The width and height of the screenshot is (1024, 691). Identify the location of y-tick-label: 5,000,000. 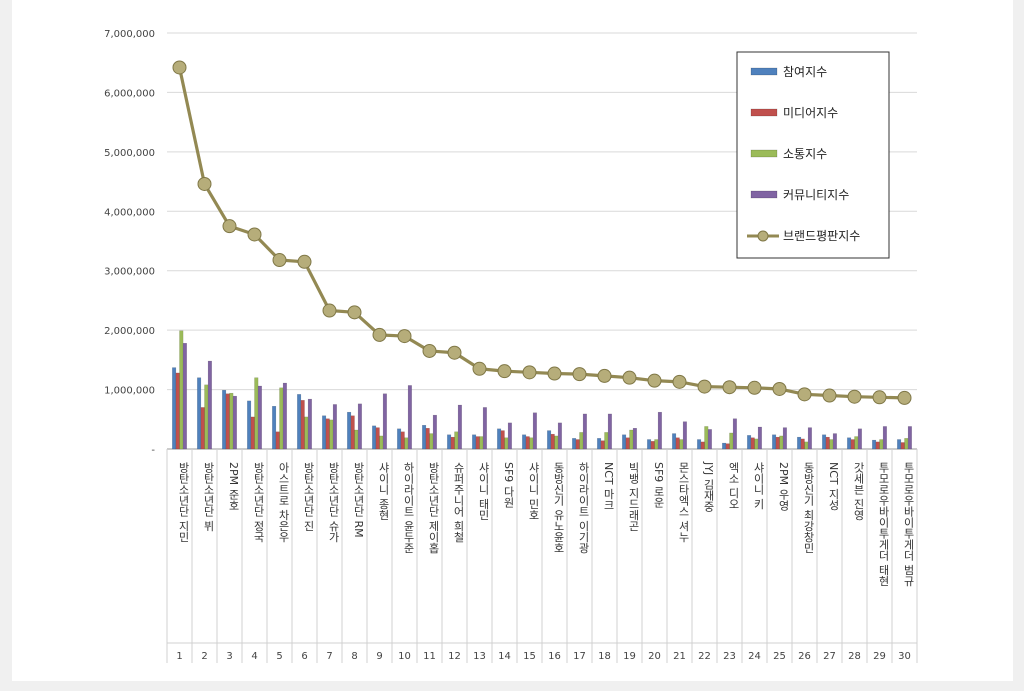
(129, 153).